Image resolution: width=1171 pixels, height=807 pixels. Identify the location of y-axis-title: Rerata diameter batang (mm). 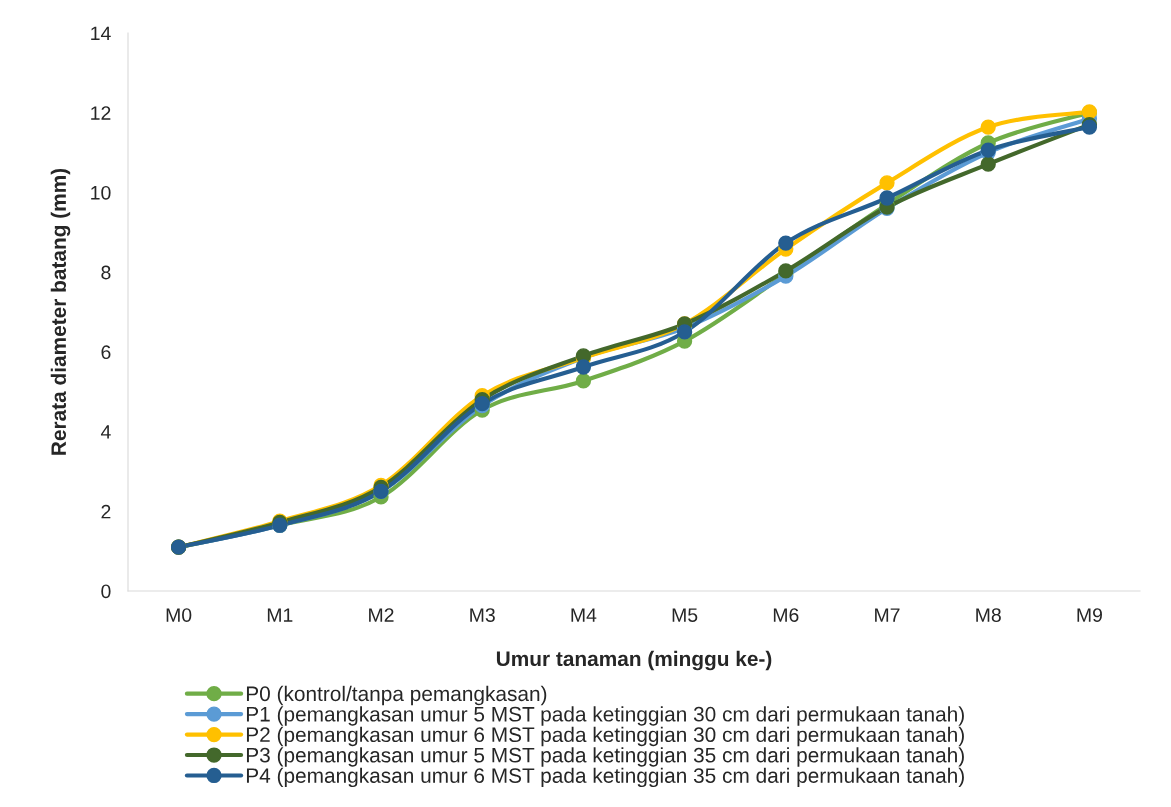
(60, 311).